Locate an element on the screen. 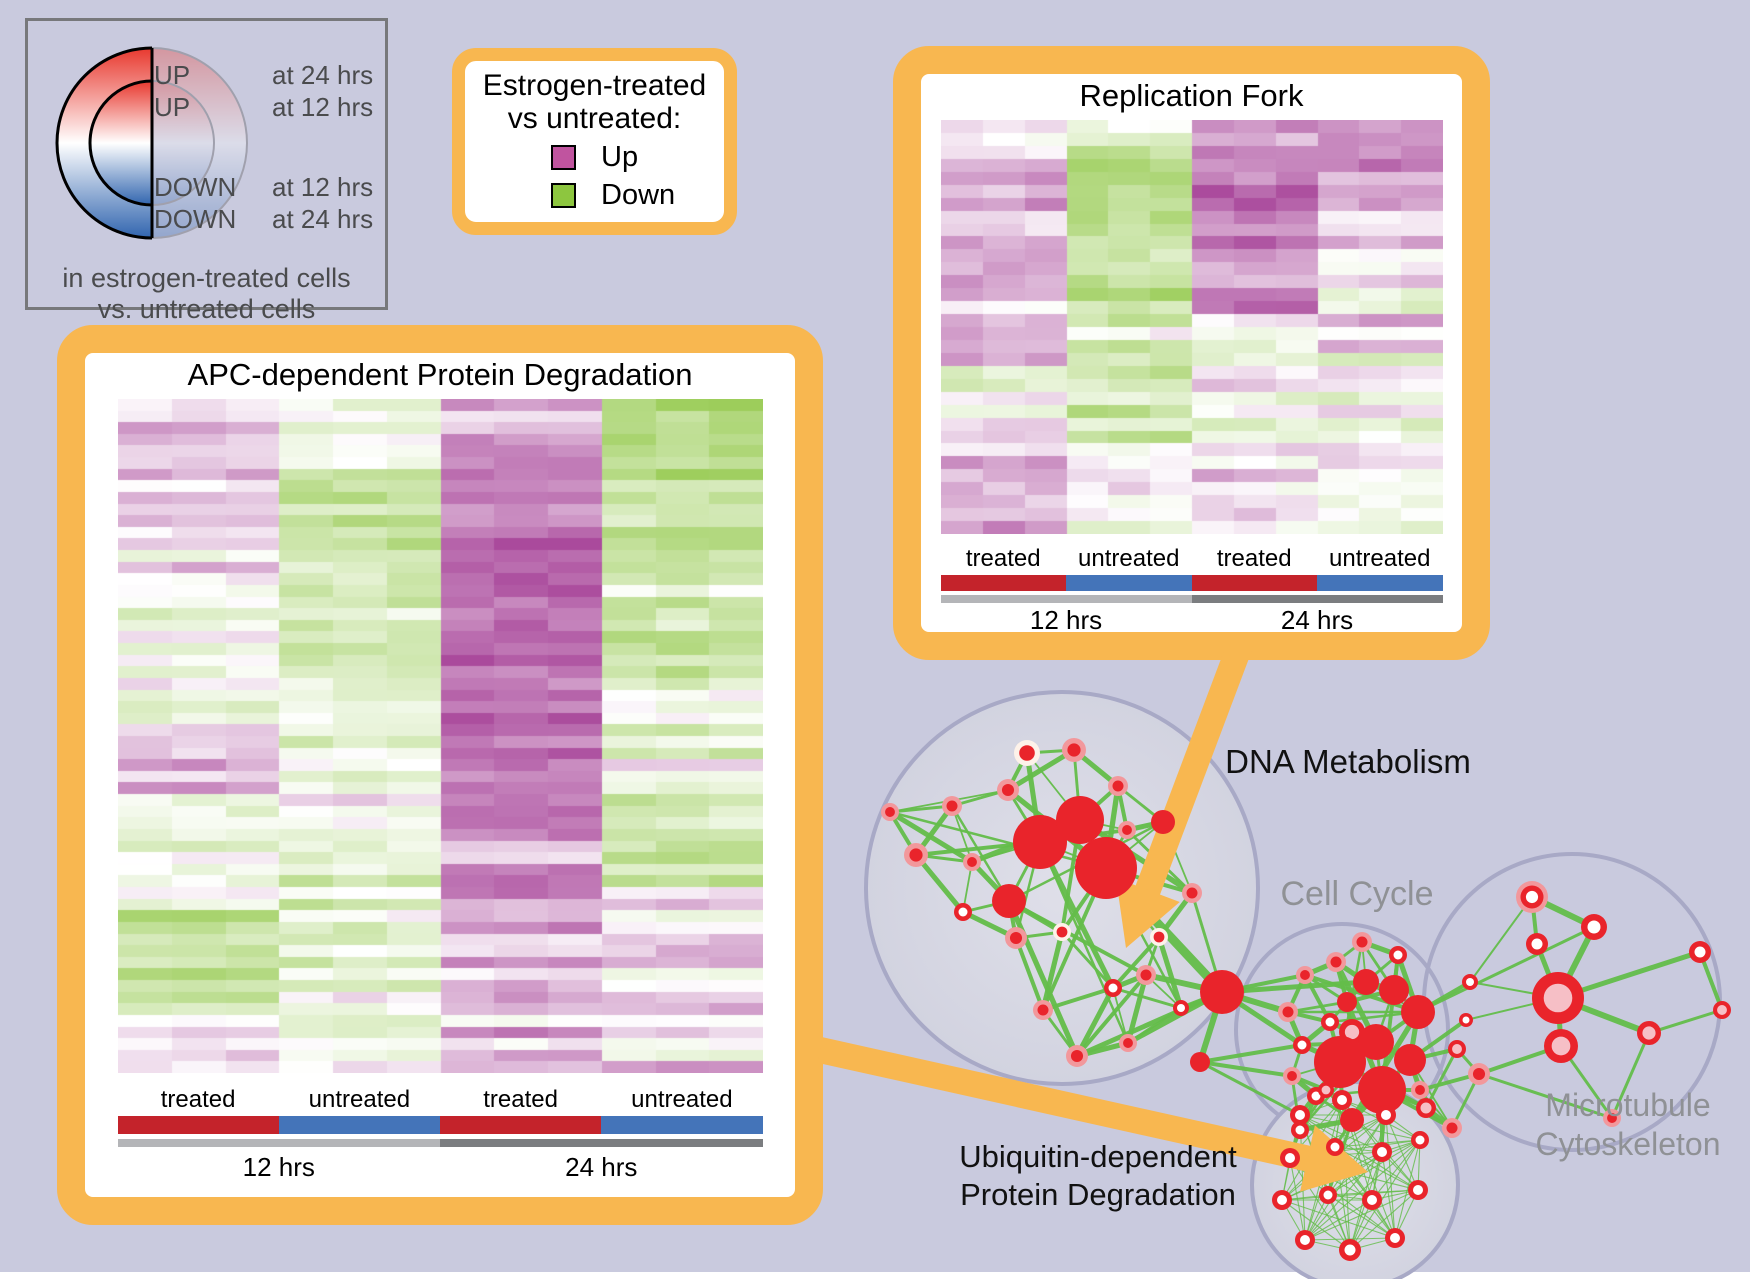  legend-item-down: Down is located at coordinates (637, 195).